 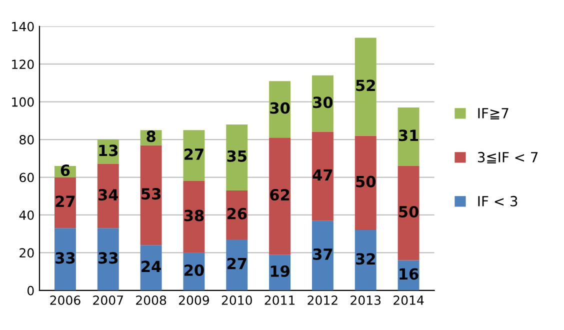 I want to click on data-label: 32, so click(x=365, y=259).